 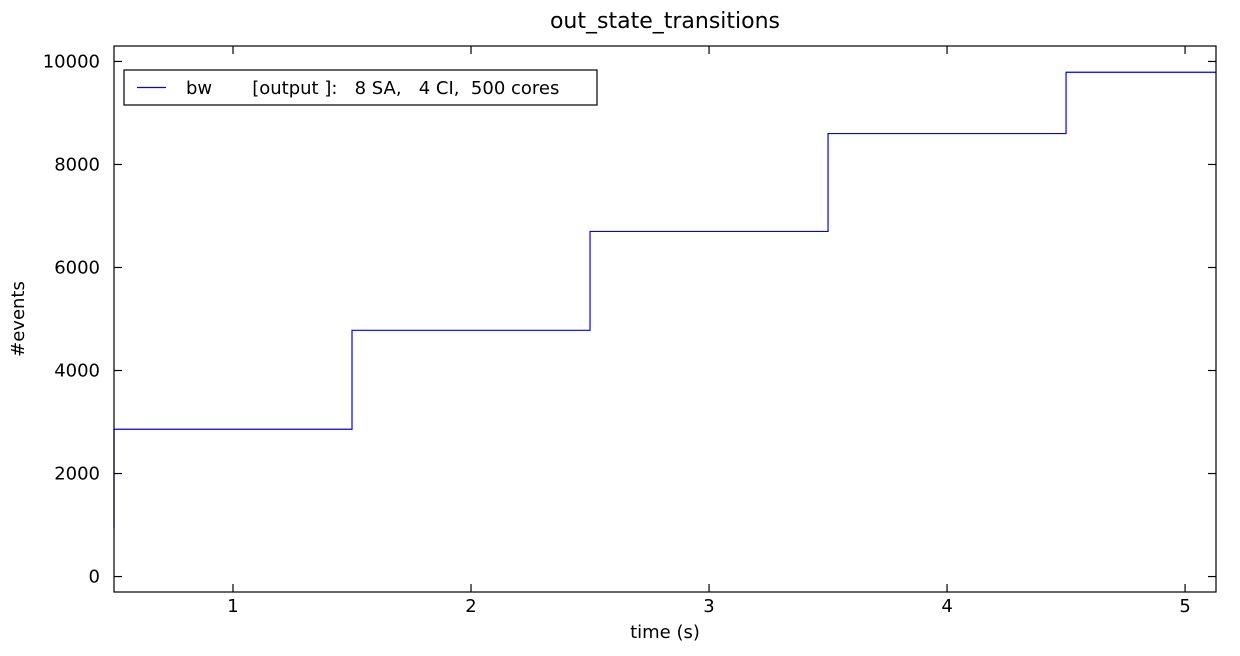 What do you see at coordinates (708, 606) in the screenshot?
I see `x-tick-label: 3` at bounding box center [708, 606].